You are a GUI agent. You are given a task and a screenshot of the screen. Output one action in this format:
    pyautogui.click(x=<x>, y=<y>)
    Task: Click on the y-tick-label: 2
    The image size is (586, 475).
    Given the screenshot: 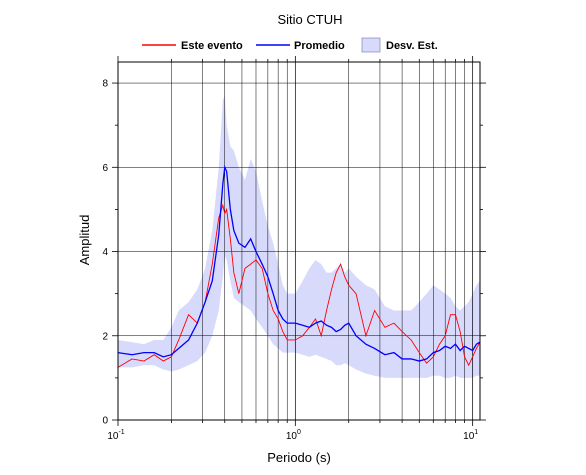 What is the action you would take?
    pyautogui.click(x=105, y=336)
    